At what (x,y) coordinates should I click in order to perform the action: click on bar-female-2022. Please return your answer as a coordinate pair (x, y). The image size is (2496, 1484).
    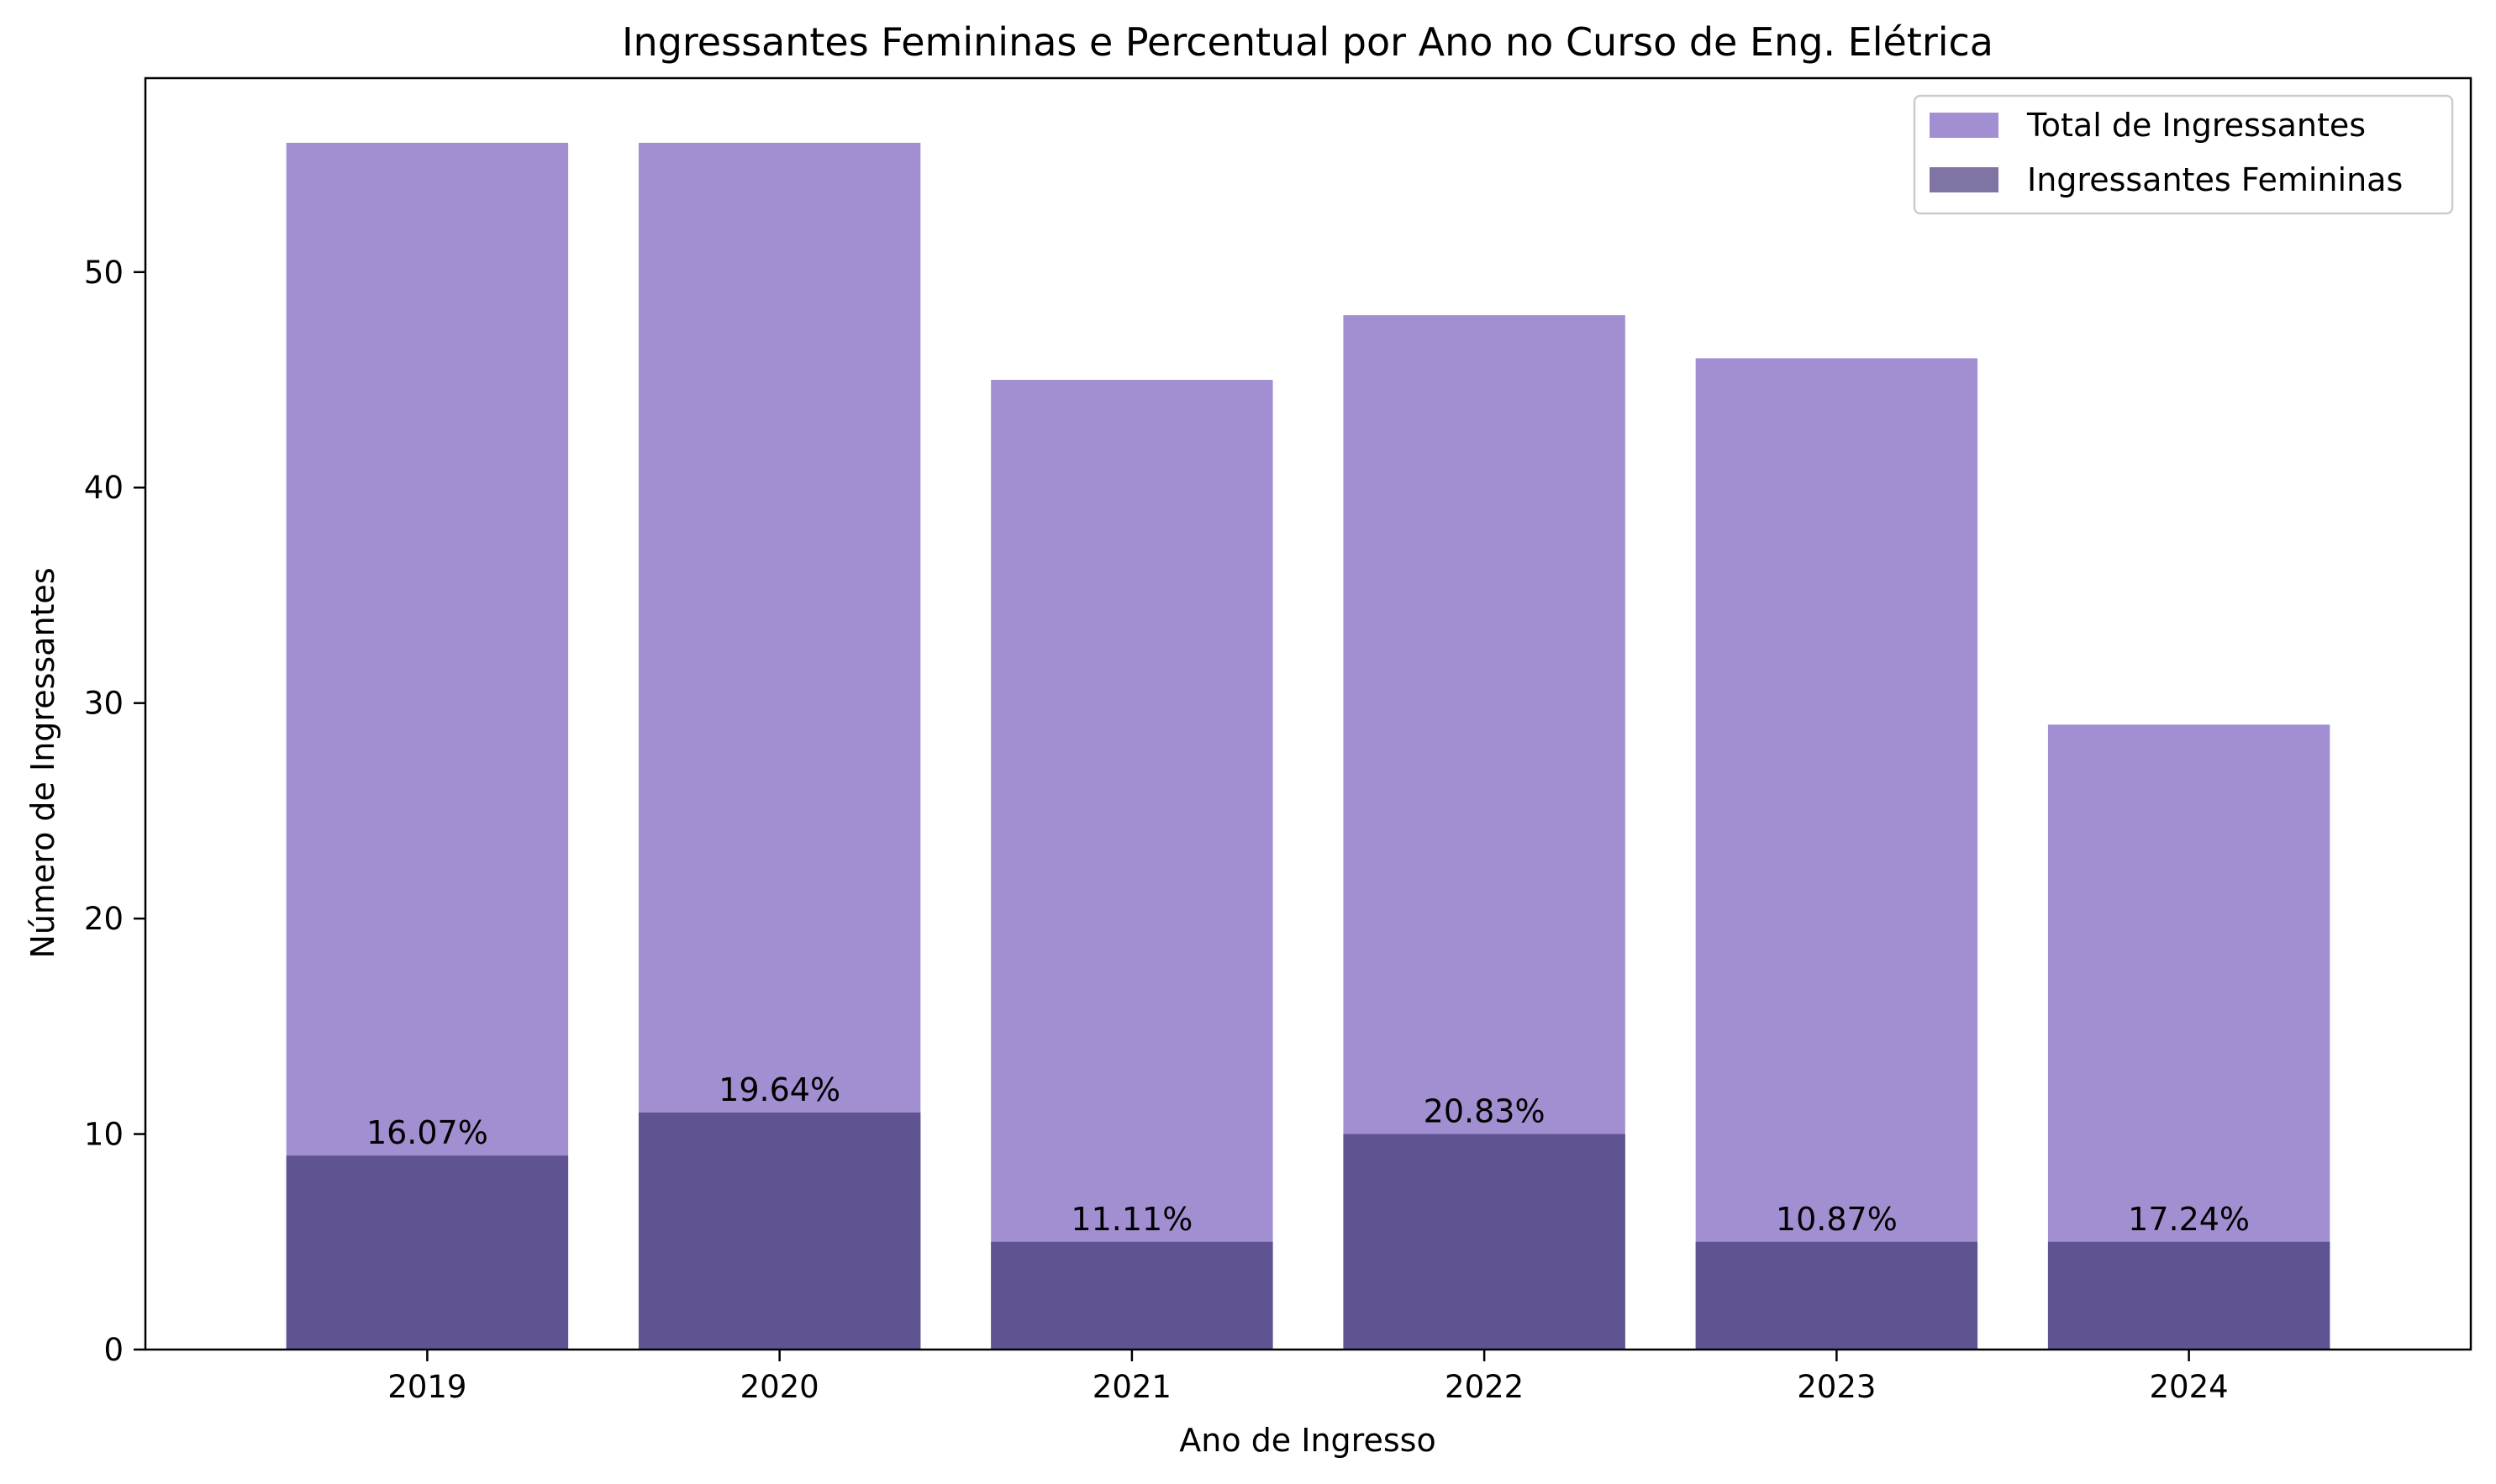
    Looking at the image, I should click on (1484, 1242).